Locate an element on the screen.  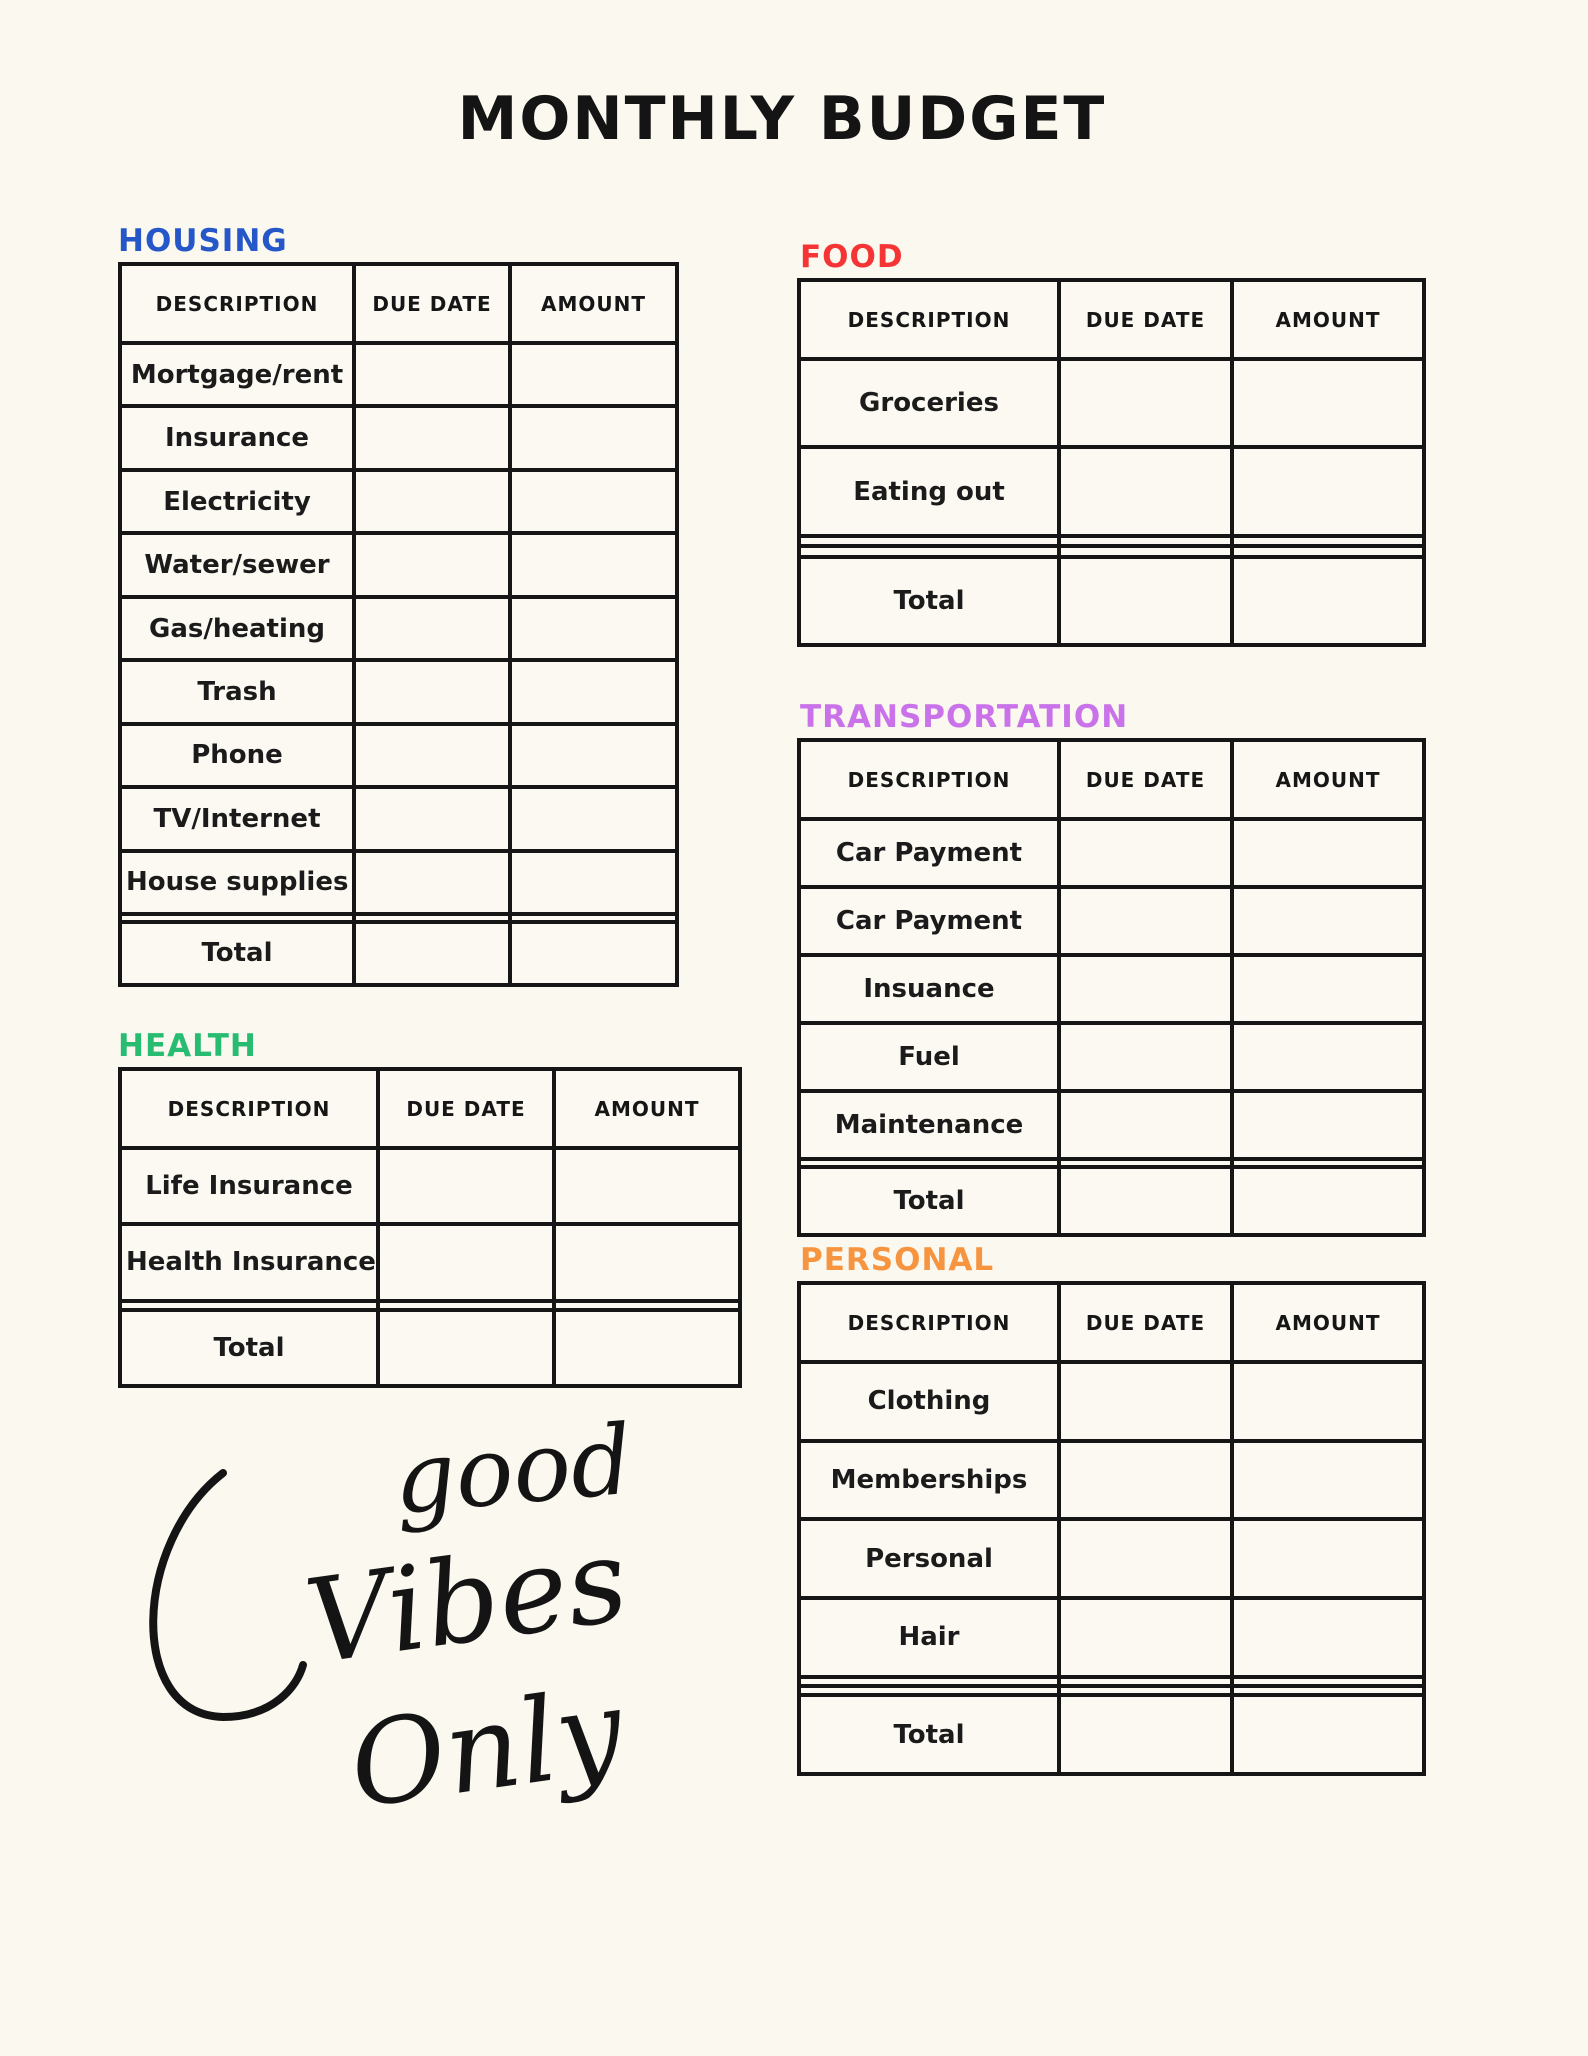
section-health-title: HEALTH is located at coordinates (187, 1046).